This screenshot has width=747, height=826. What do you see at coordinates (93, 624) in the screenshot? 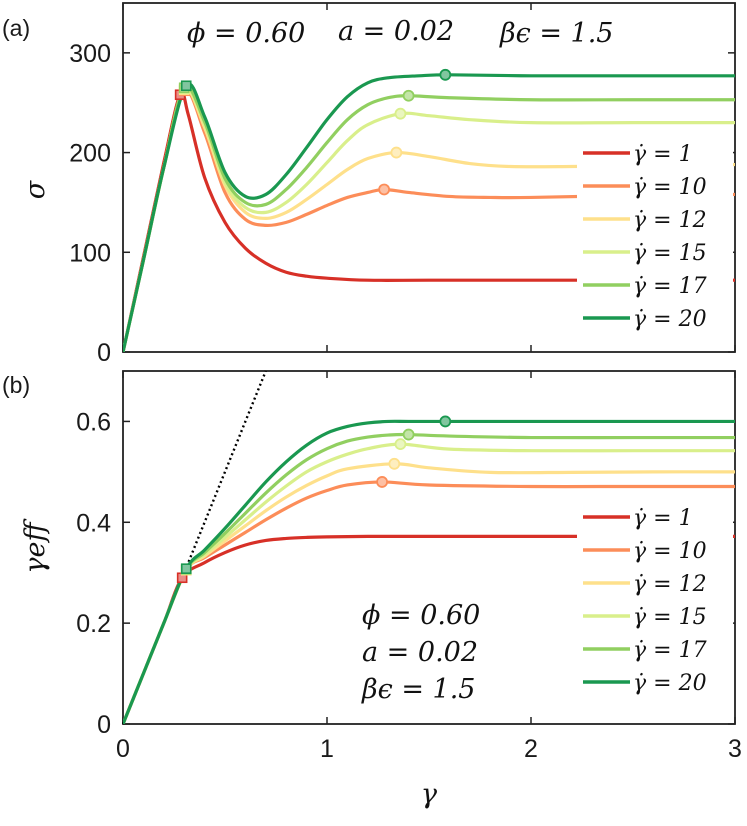
I see `ytick-label: 0.2` at bounding box center [93, 624].